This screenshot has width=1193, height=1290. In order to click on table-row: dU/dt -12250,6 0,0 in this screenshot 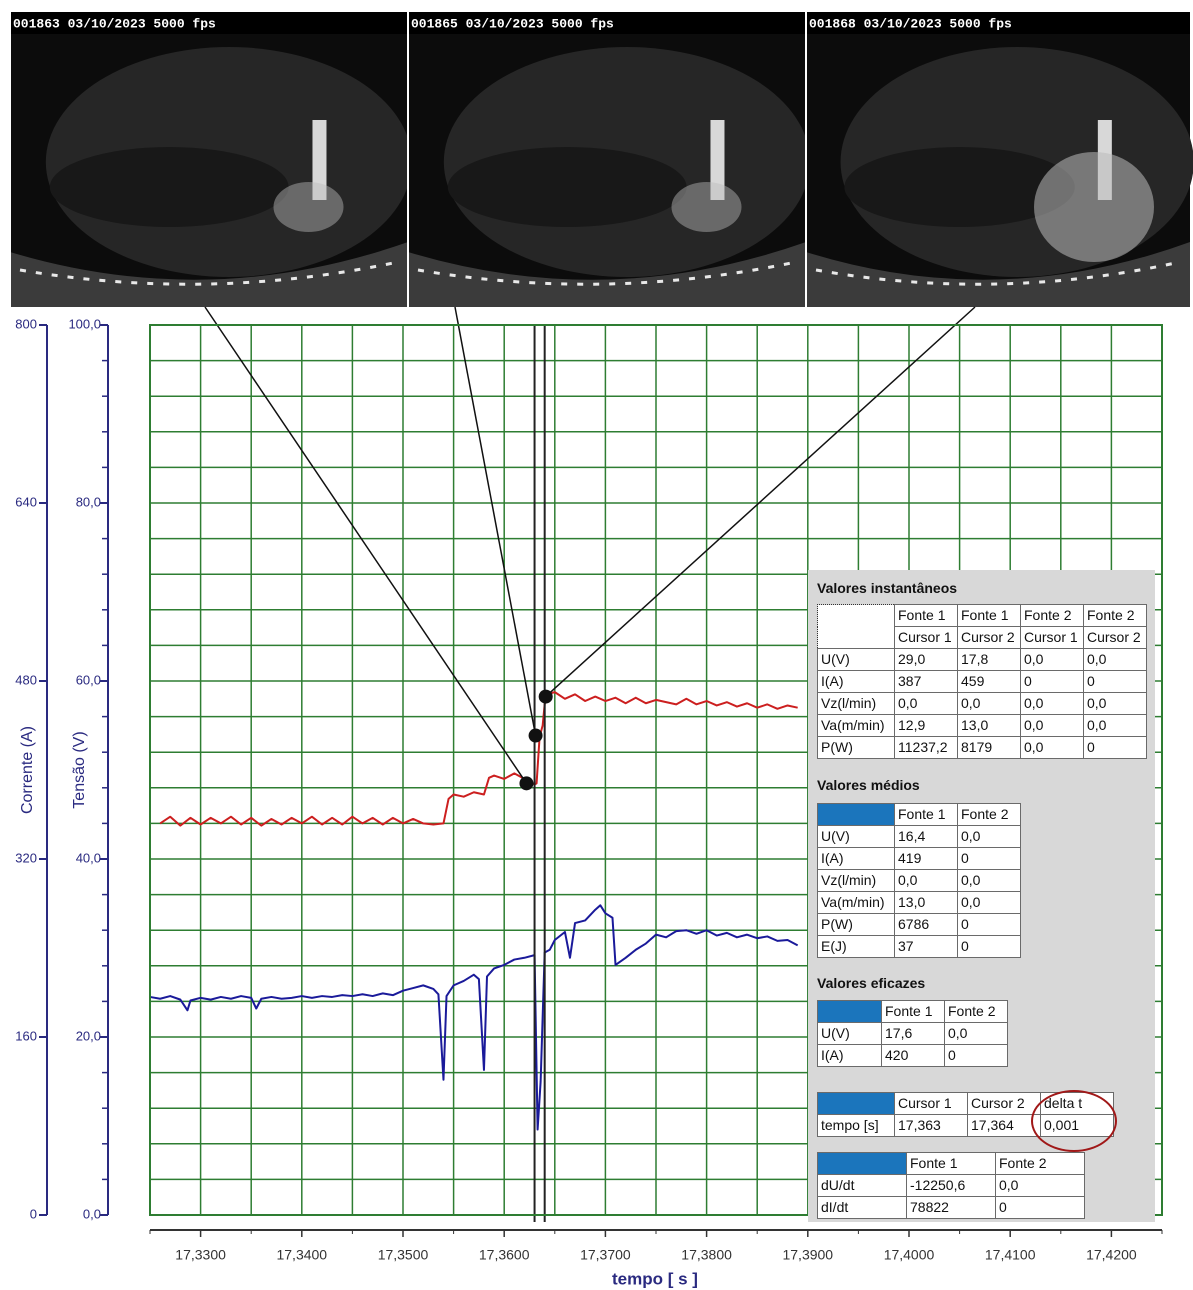, I will do `click(951, 1185)`.